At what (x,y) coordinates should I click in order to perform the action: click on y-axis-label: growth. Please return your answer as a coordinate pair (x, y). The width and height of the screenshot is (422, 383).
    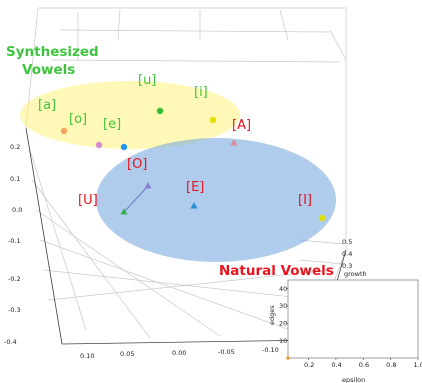
    Looking at the image, I should click on (355, 274).